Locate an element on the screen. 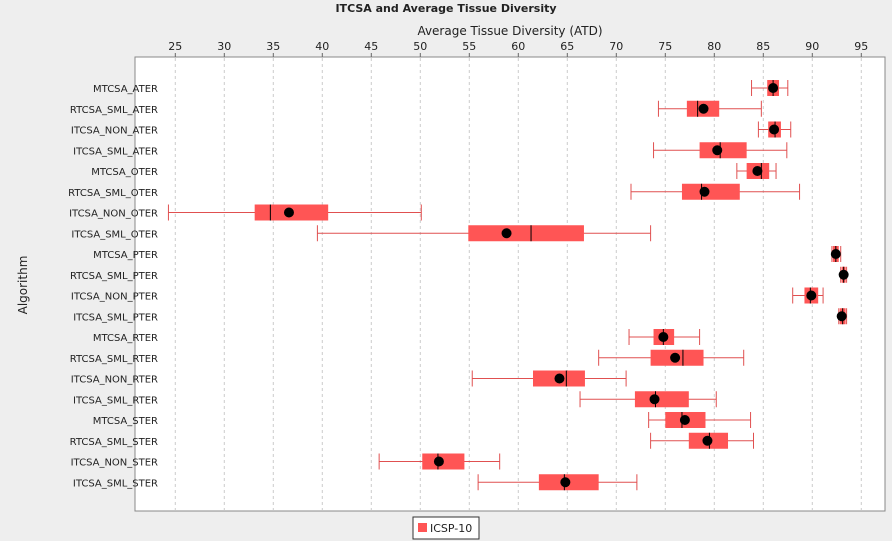  category-label: ITCSA_NON_PTER is located at coordinates (114, 297).